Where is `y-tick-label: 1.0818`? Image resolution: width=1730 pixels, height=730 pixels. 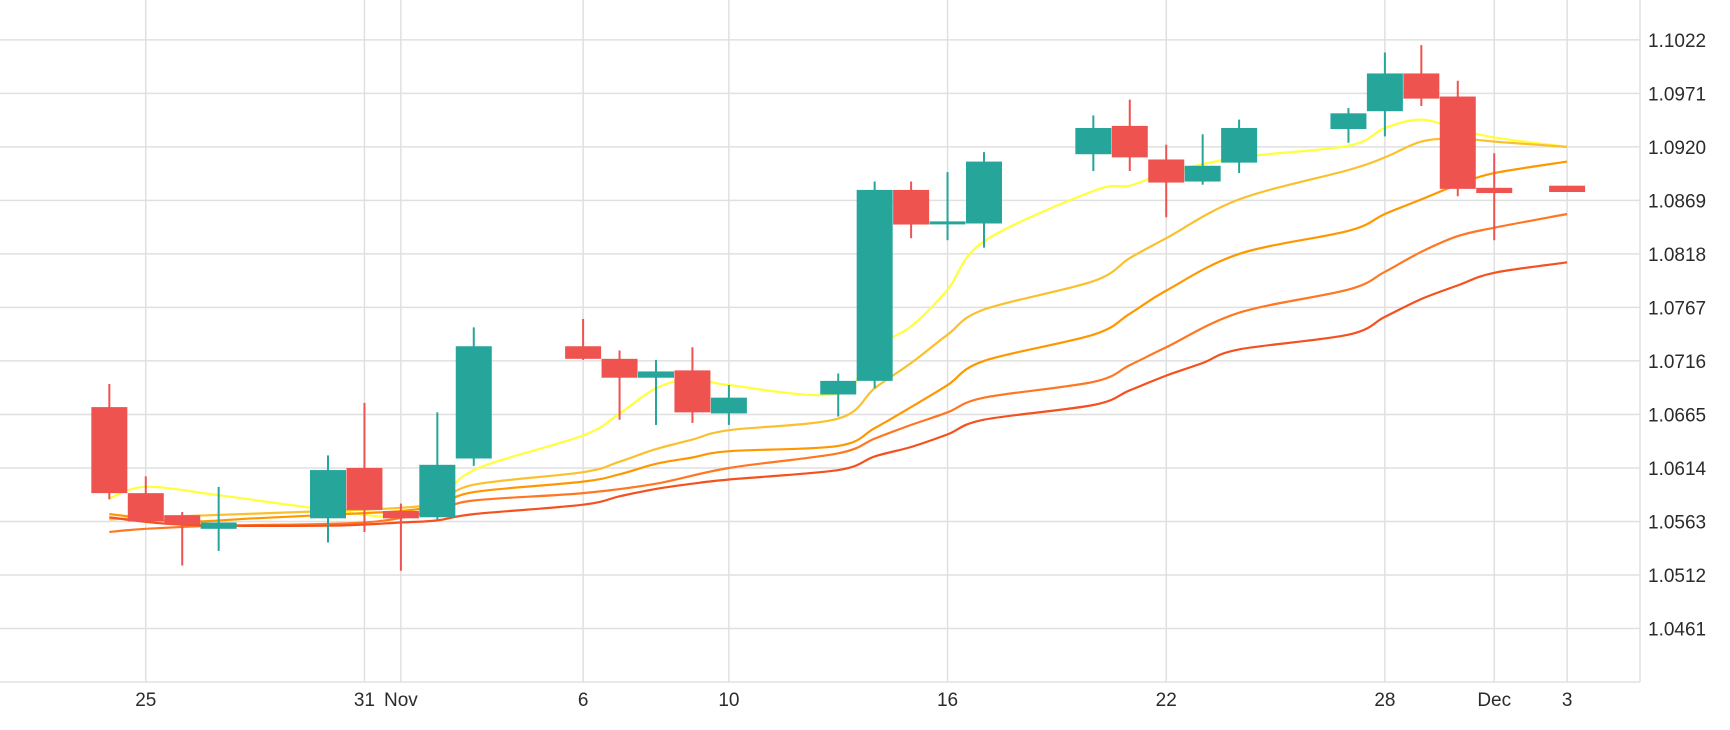 y-tick-label: 1.0818 is located at coordinates (1677, 255).